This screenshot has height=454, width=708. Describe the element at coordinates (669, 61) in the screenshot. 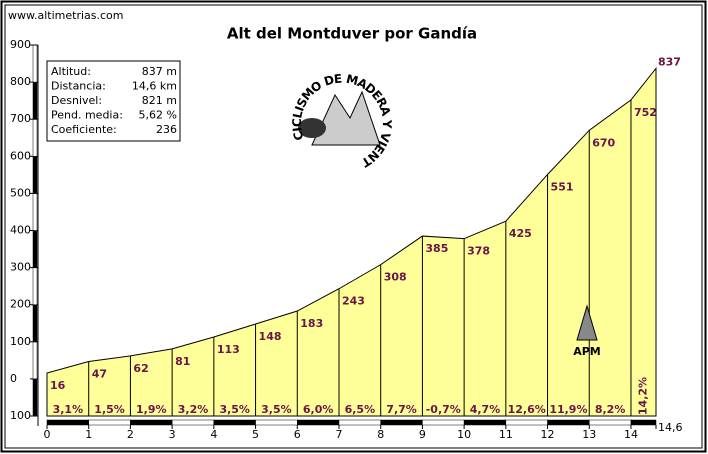

I see `elevation-label: 837` at that location.